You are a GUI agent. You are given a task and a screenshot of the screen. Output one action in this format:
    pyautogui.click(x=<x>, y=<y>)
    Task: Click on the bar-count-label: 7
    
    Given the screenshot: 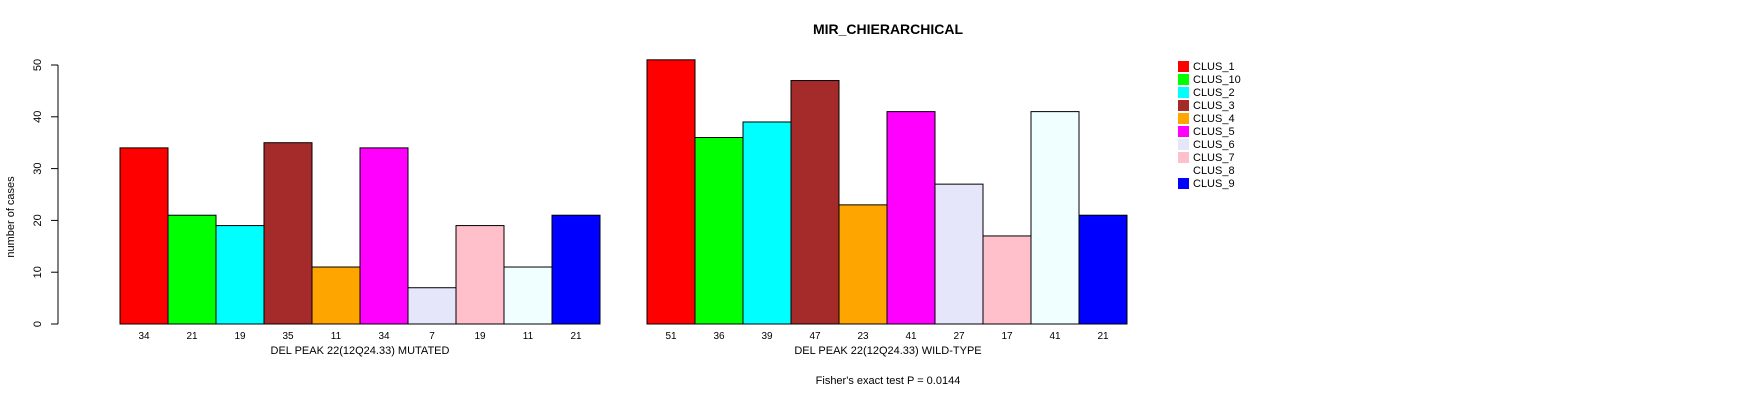 What is the action you would take?
    pyautogui.click(x=432, y=336)
    